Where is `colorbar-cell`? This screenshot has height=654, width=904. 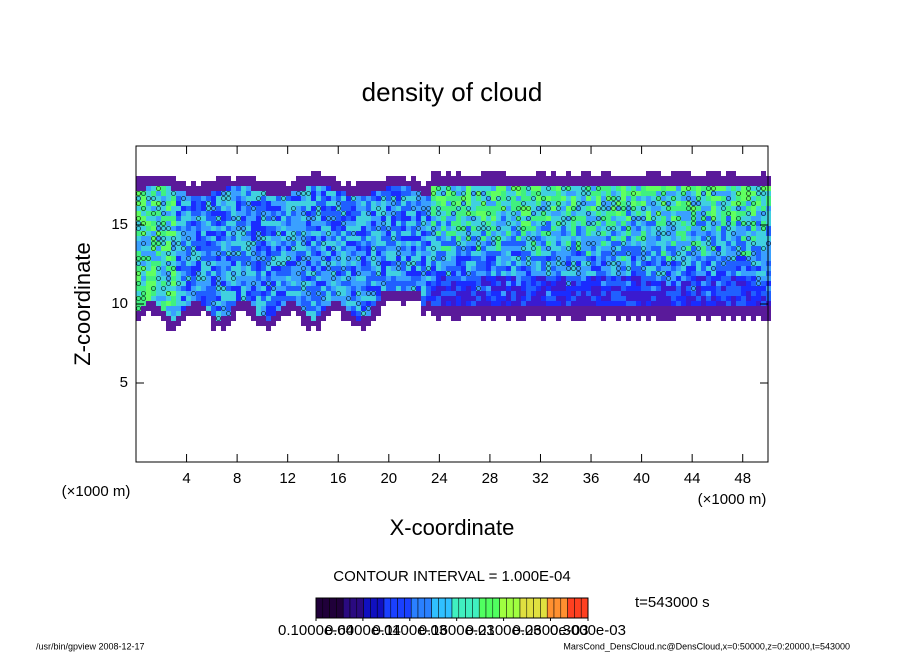
colorbar-cell is located at coordinates (374, 608).